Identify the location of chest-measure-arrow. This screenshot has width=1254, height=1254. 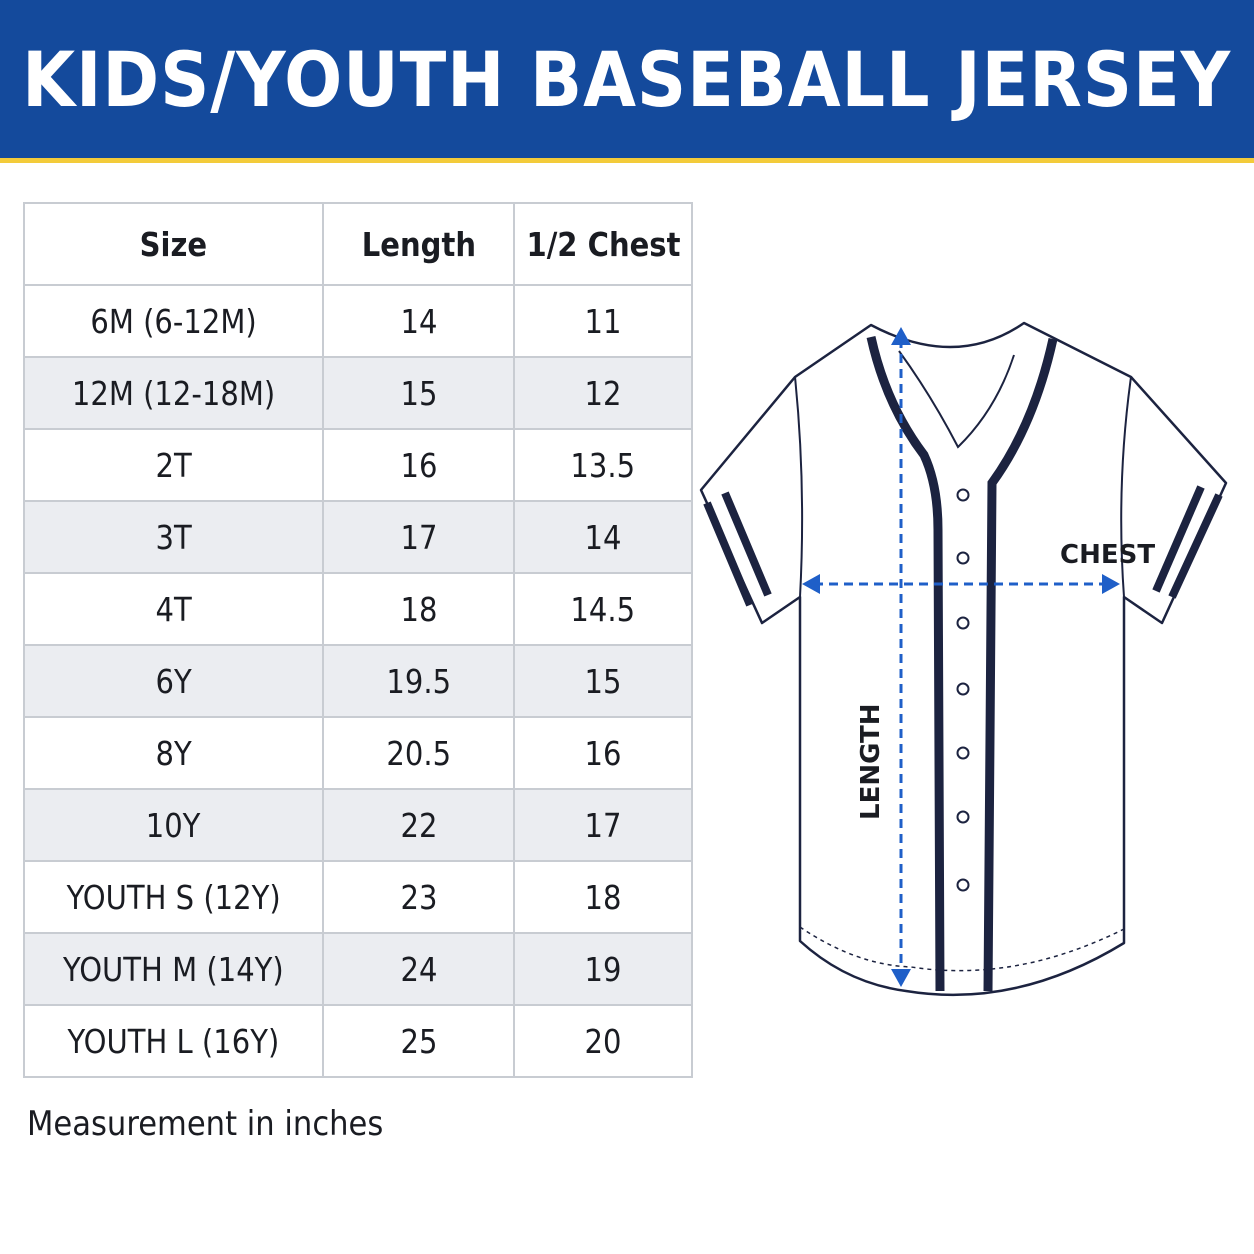
(961, 584).